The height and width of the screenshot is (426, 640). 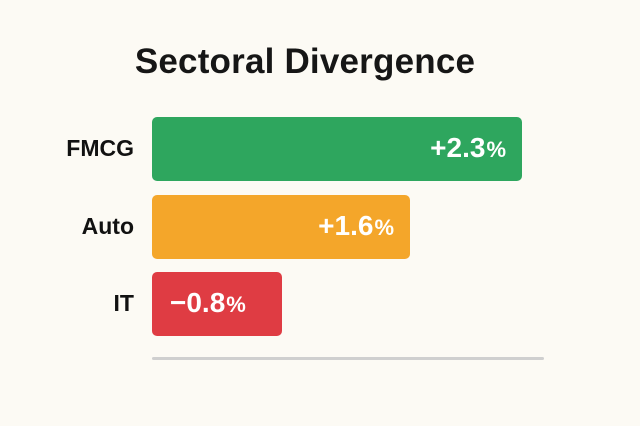 I want to click on category-label: IT, so click(x=123, y=303).